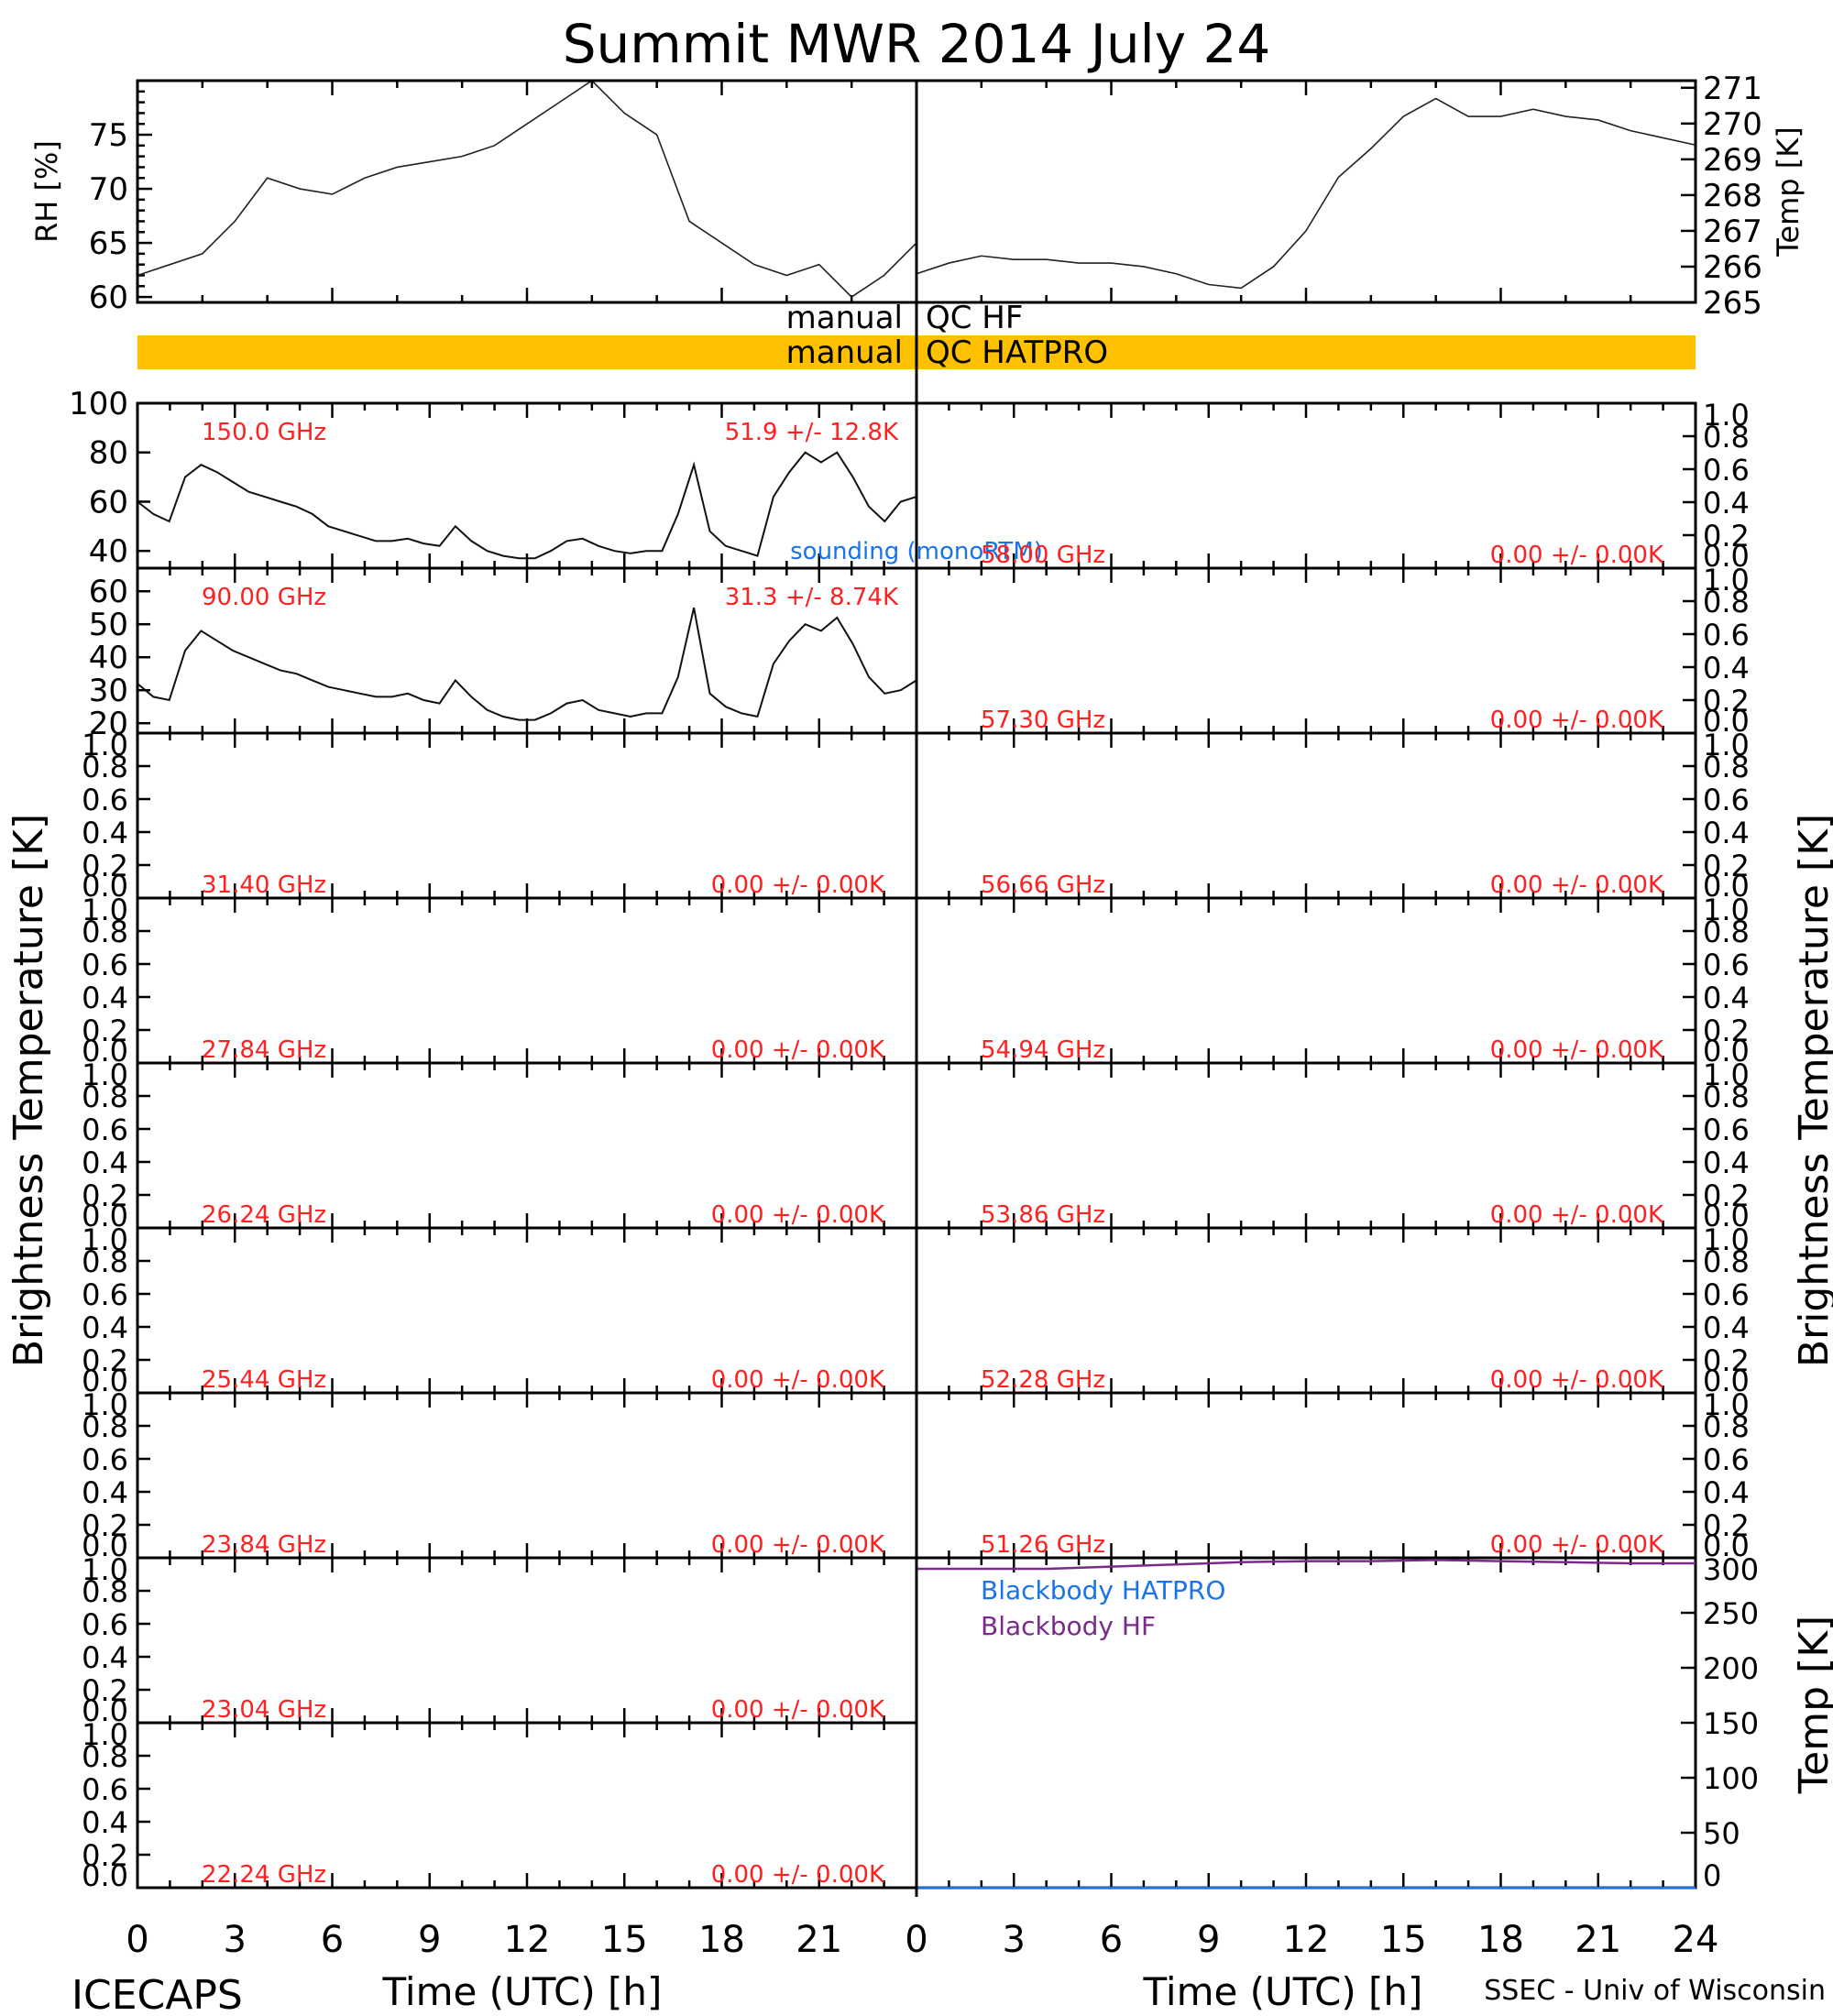 The width and height of the screenshot is (1833, 2016). Describe the element at coordinates (812, 432) in the screenshot. I see `stats-label: 51.9 +/- 12.8K` at that location.